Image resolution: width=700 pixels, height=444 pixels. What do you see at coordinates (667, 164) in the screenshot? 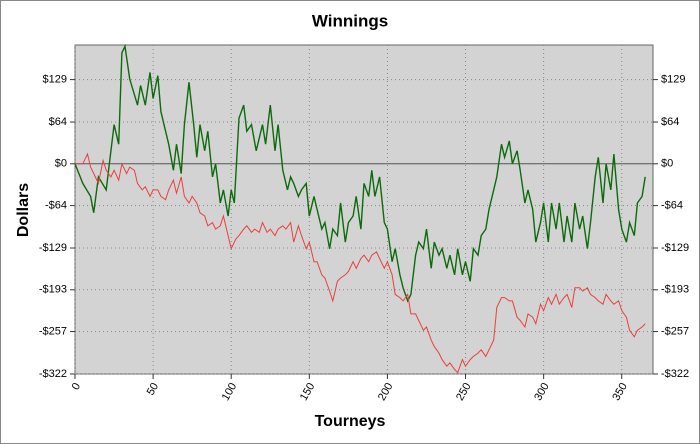
I see `y2-tick-label: $0` at bounding box center [667, 164].